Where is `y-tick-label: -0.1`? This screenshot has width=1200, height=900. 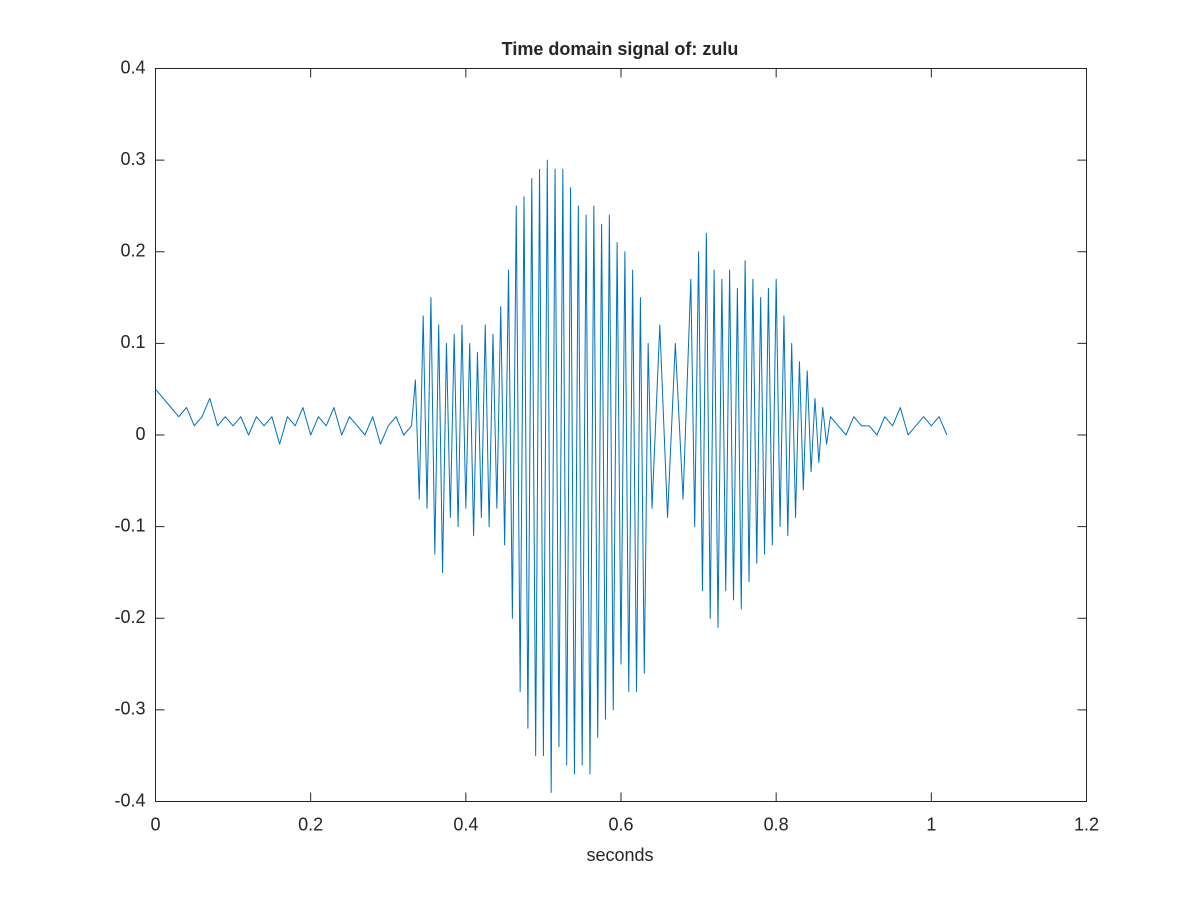
y-tick-label: -0.1 is located at coordinates (129, 525).